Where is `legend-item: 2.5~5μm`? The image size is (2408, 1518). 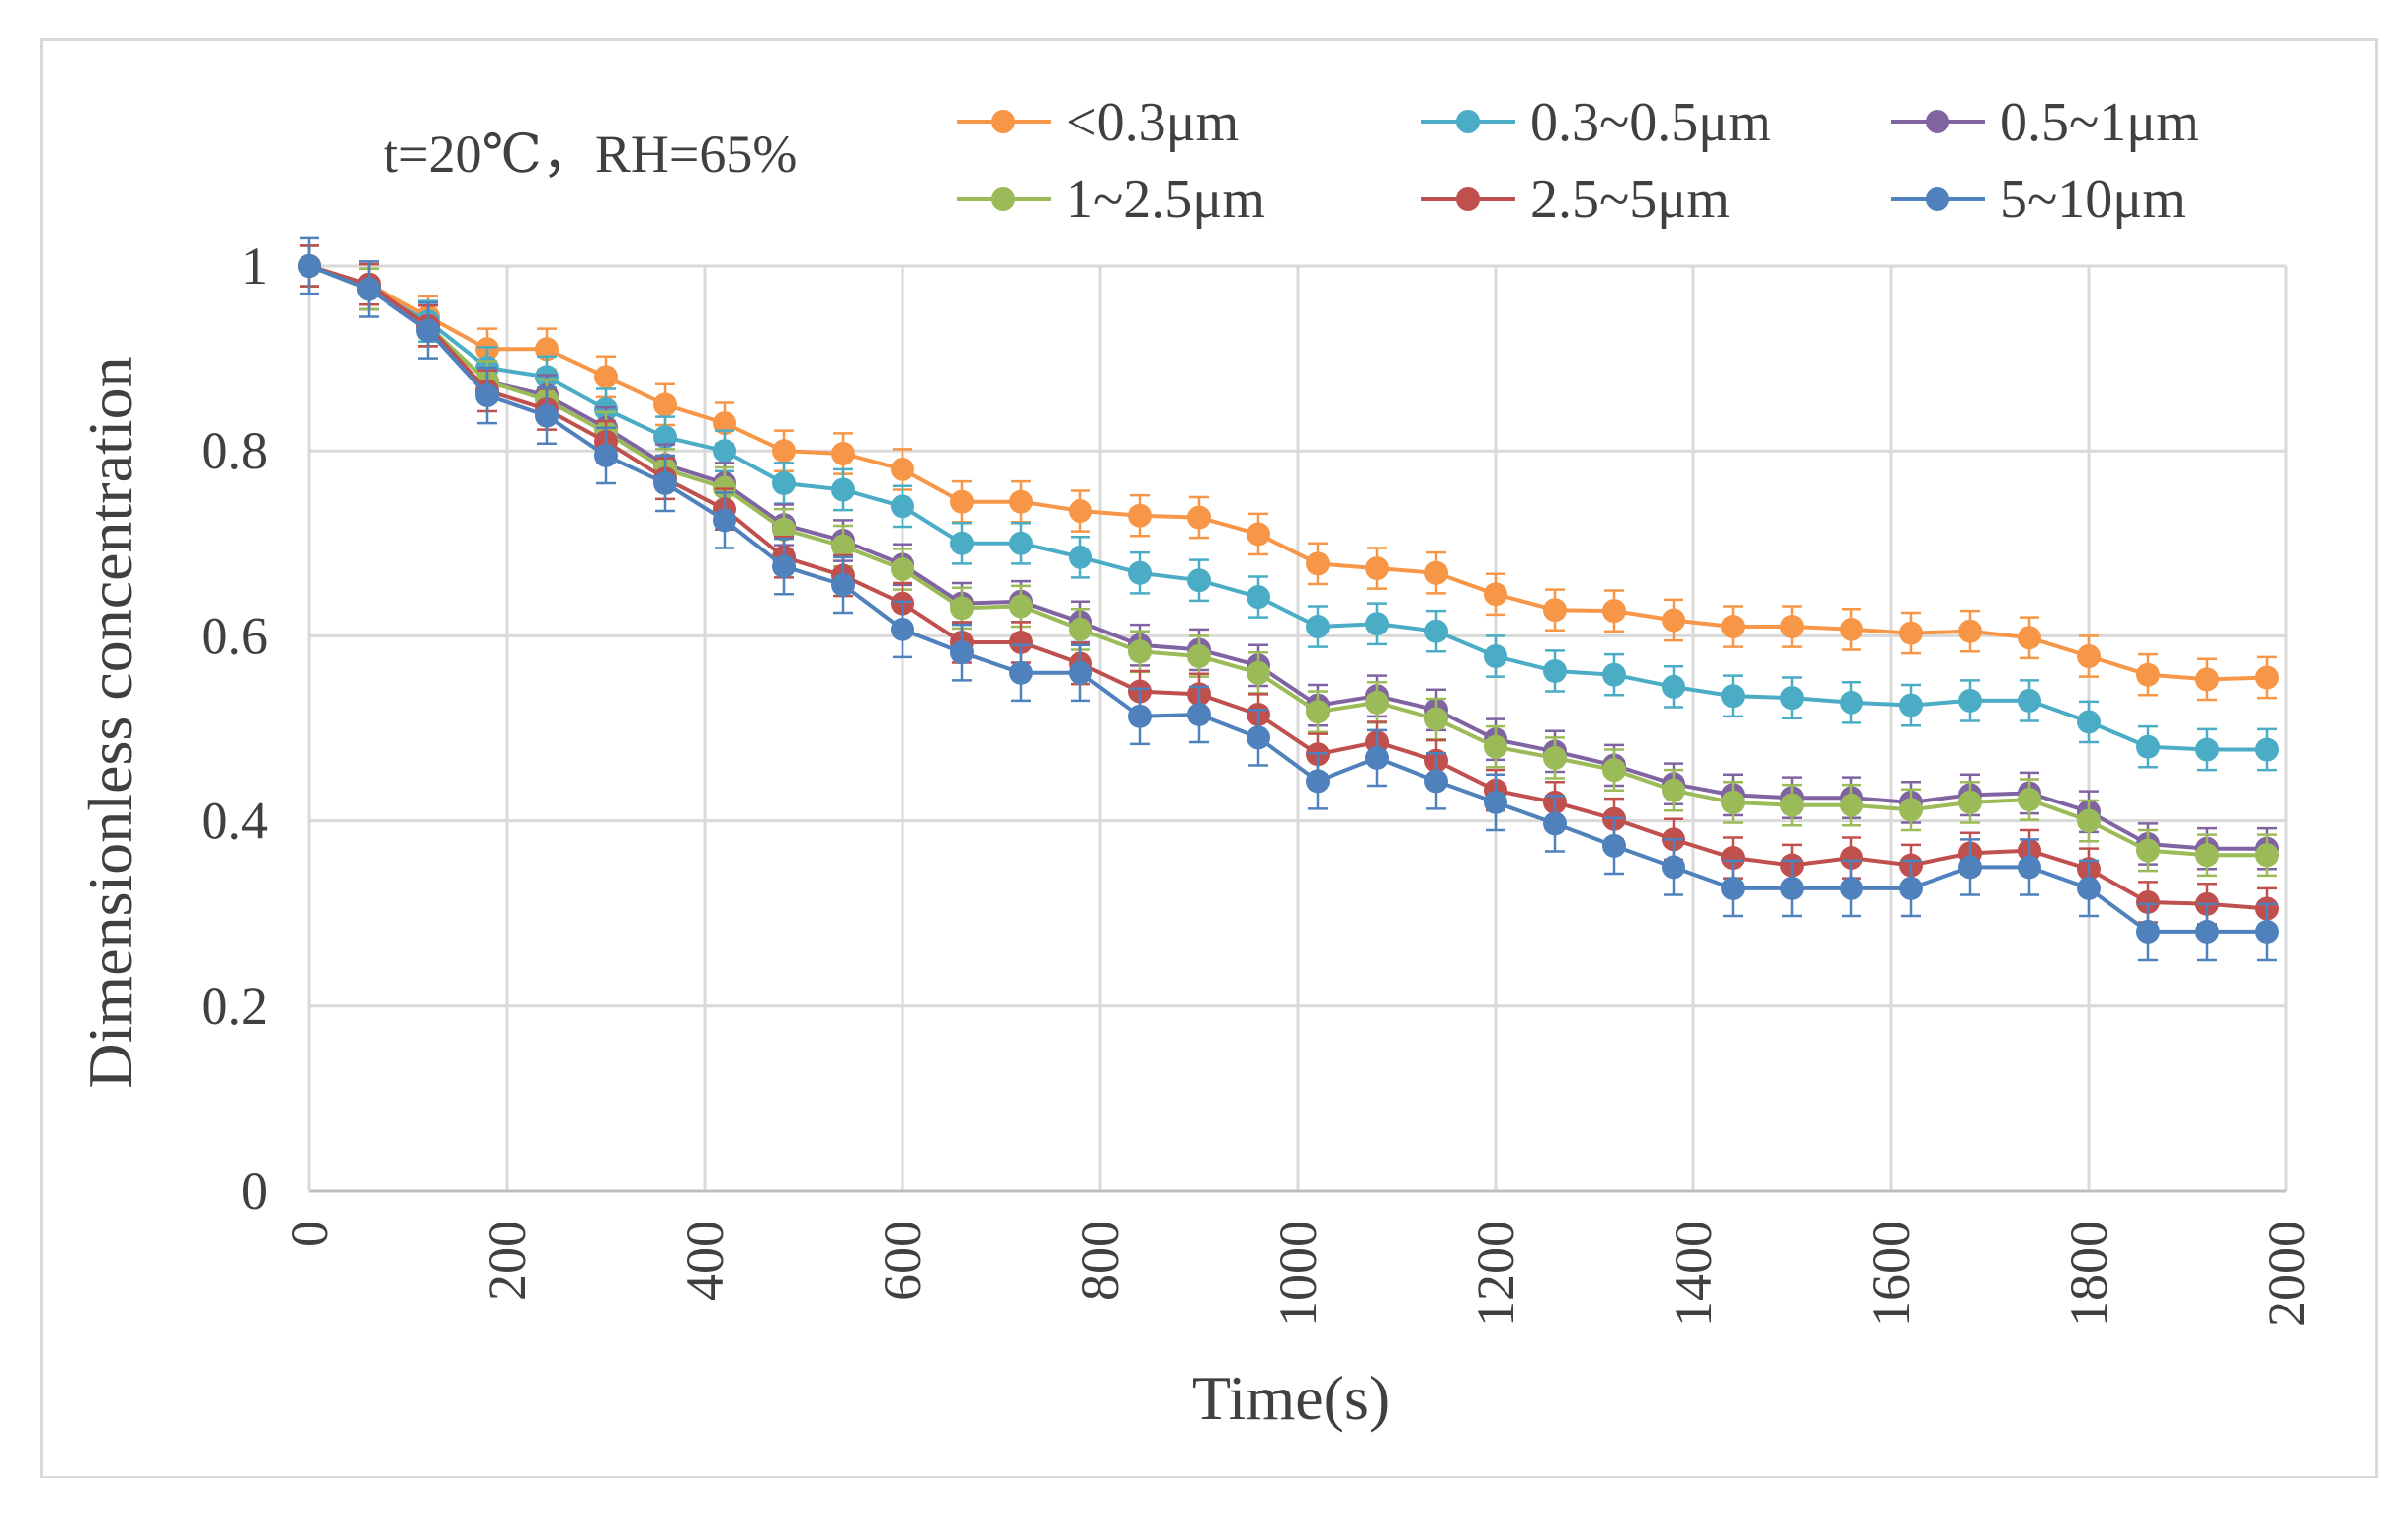
legend-item: 2.5~5μm is located at coordinates (1575, 199).